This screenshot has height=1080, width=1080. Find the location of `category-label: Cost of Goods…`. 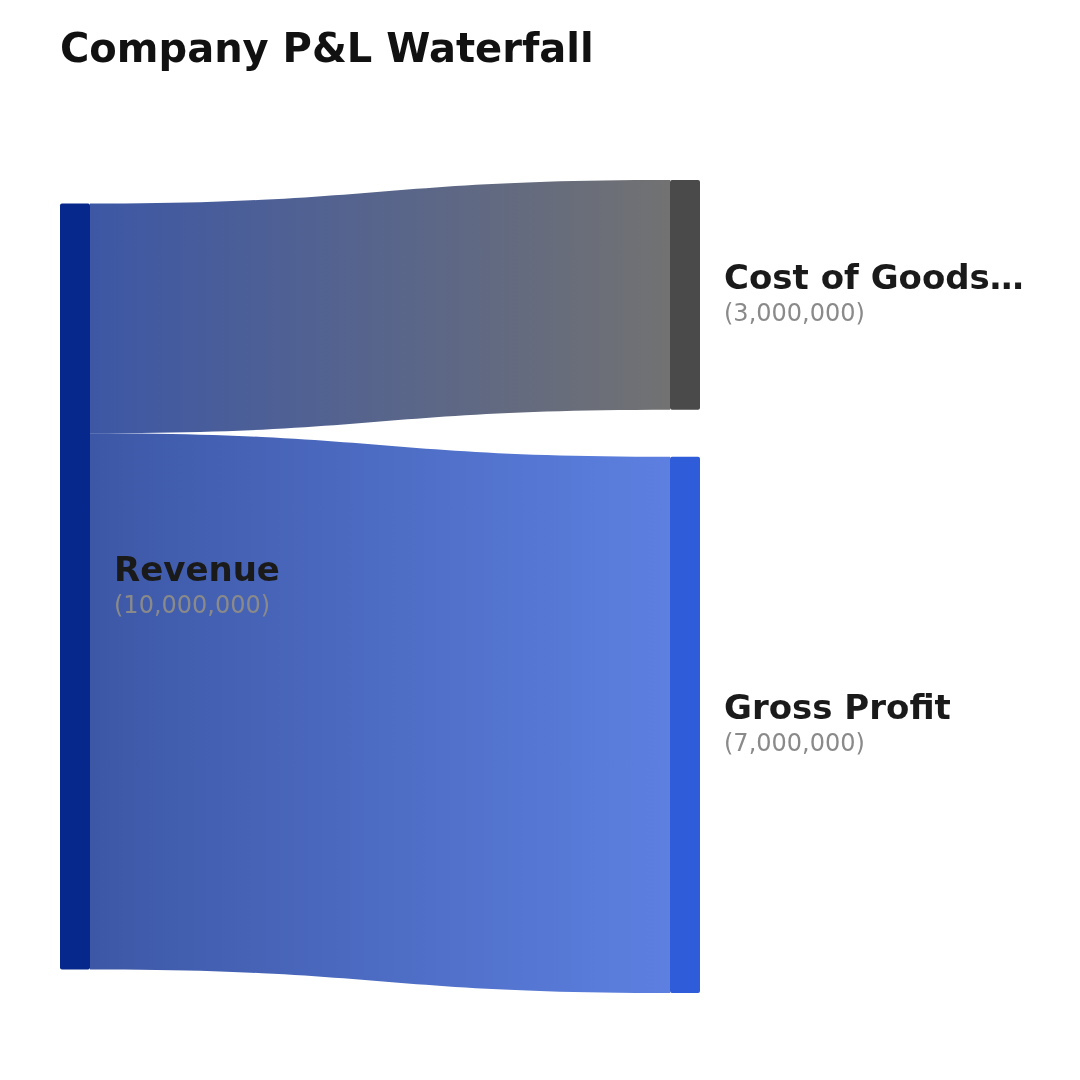

category-label: Cost of Goods… is located at coordinates (874, 277).